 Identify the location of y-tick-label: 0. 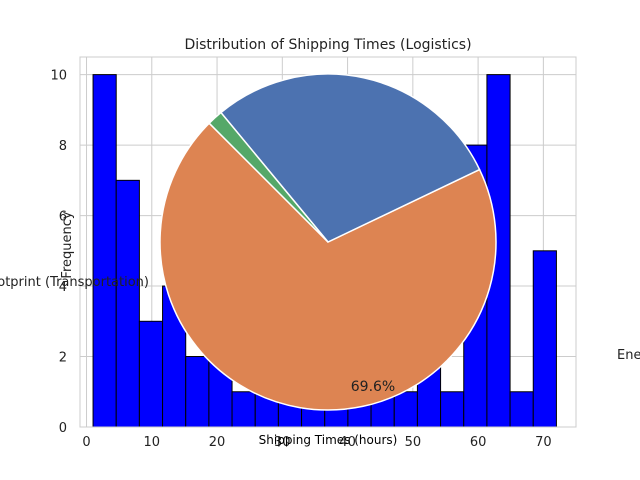
(63, 428).